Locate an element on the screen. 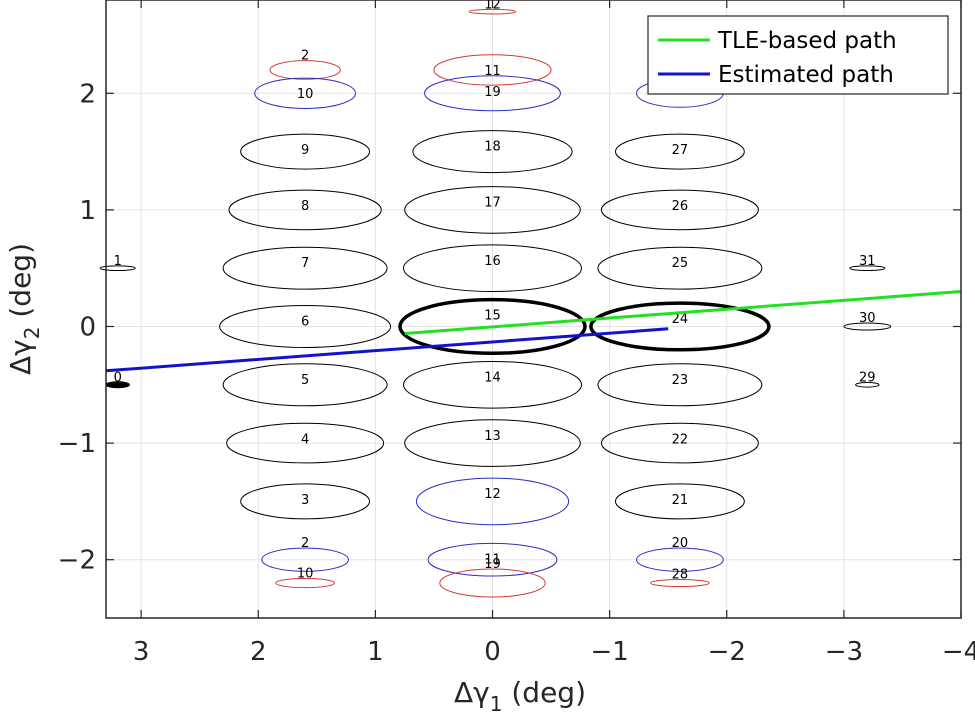 The height and width of the screenshot is (722, 975). x-tick-label: −2 is located at coordinates (727, 652).